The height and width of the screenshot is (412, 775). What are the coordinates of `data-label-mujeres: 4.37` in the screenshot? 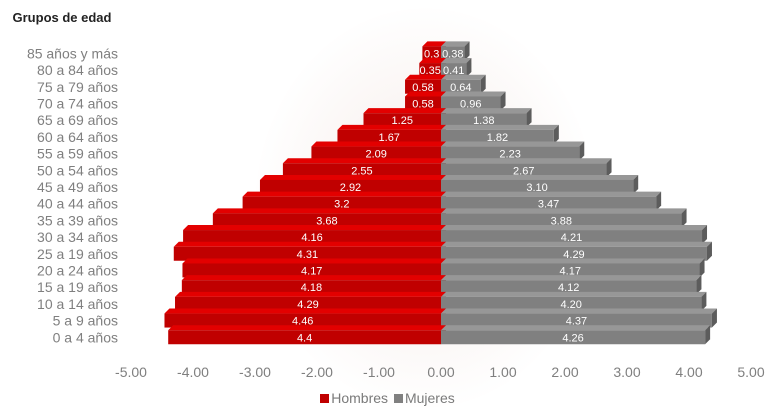 It's located at (576, 322).